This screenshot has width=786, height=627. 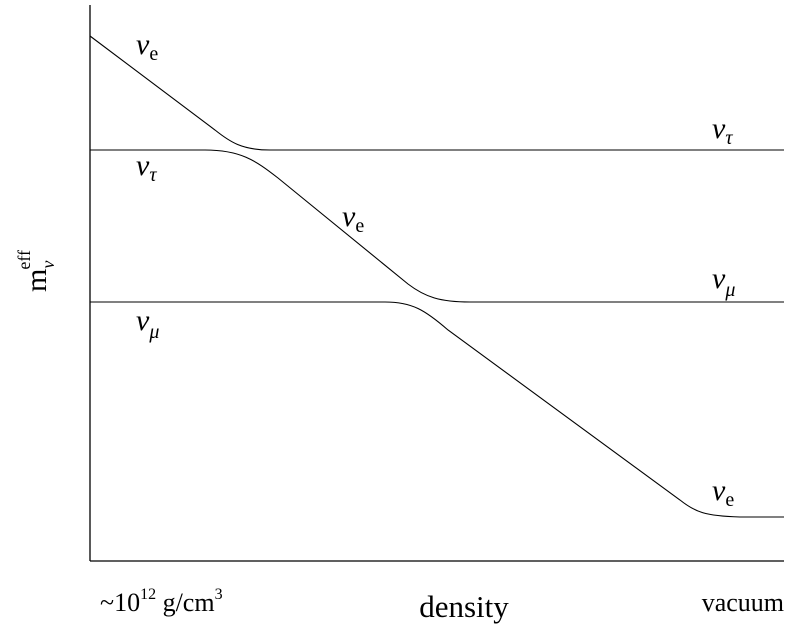 What do you see at coordinates (36, 280) in the screenshot?
I see `y-label-base: m` at bounding box center [36, 280].